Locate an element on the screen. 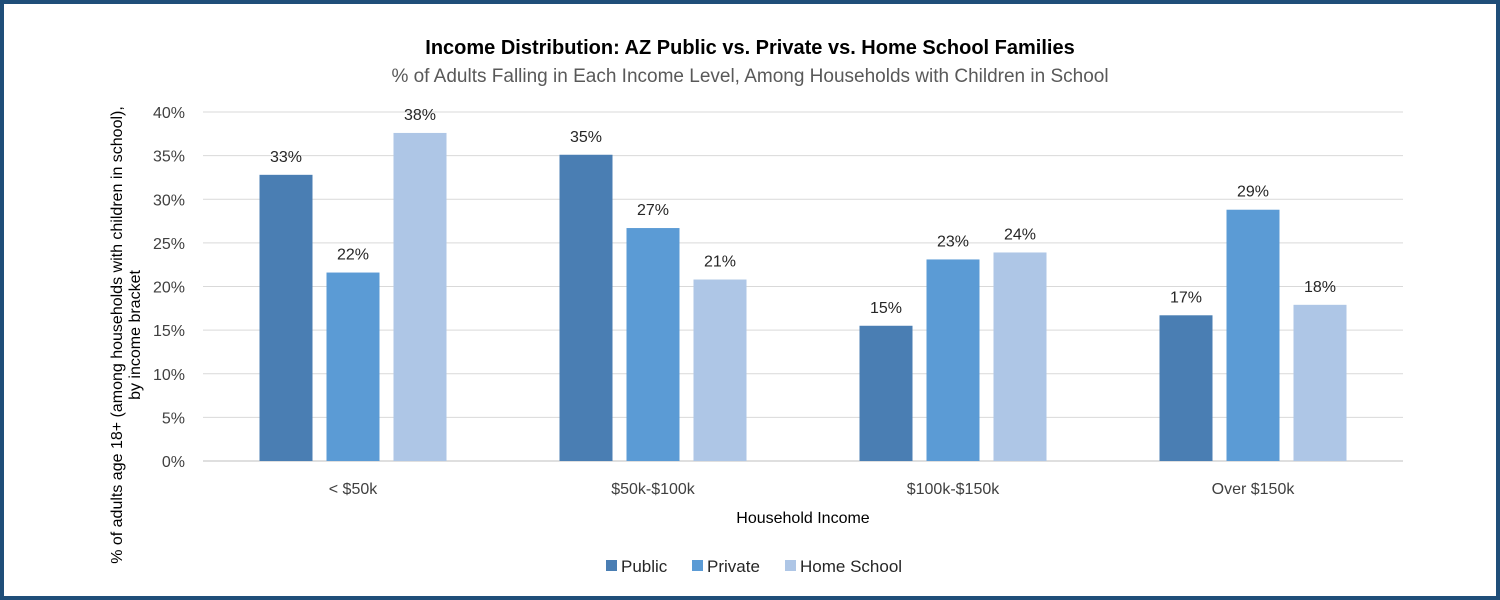  y-tick-label: 30% is located at coordinates (169, 200).